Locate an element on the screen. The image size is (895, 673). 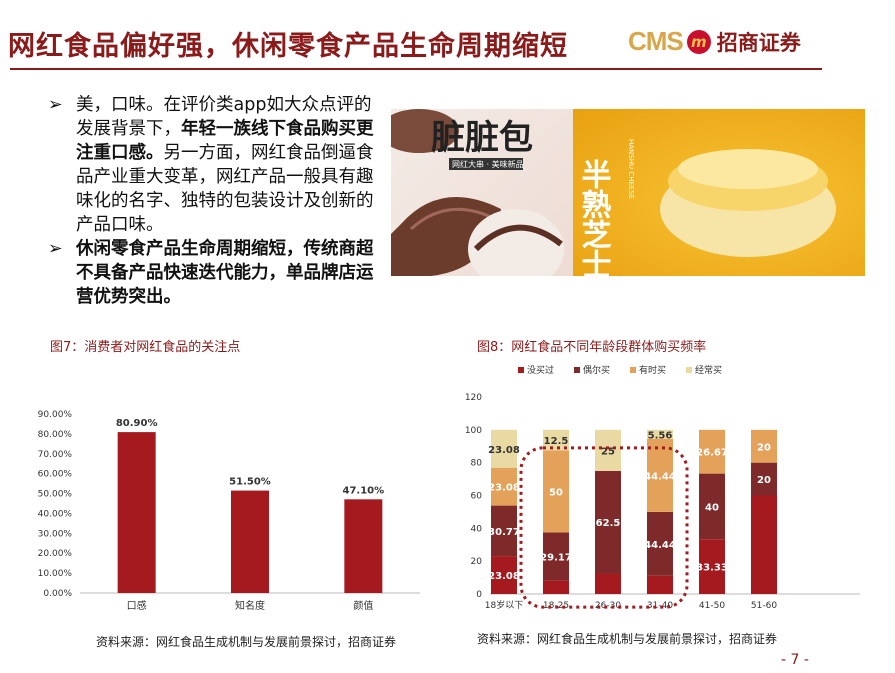
y-tick-label: 70.00% is located at coordinates (55, 455).